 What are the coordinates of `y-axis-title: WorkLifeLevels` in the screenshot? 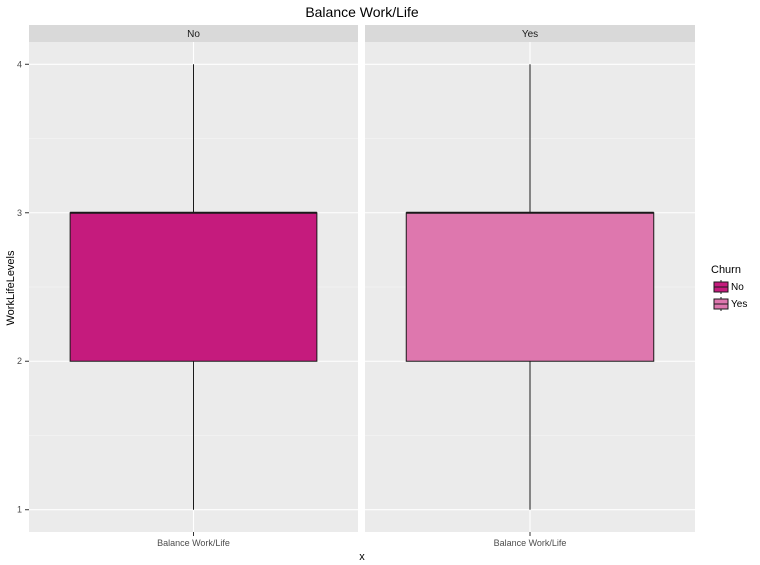 It's located at (11, 287).